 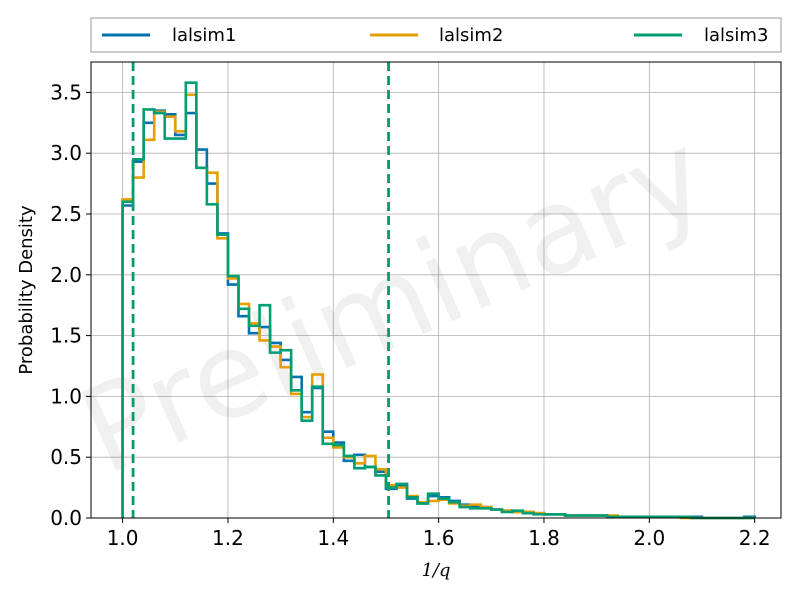 I want to click on x-tick-label: 2.0, so click(x=649, y=538).